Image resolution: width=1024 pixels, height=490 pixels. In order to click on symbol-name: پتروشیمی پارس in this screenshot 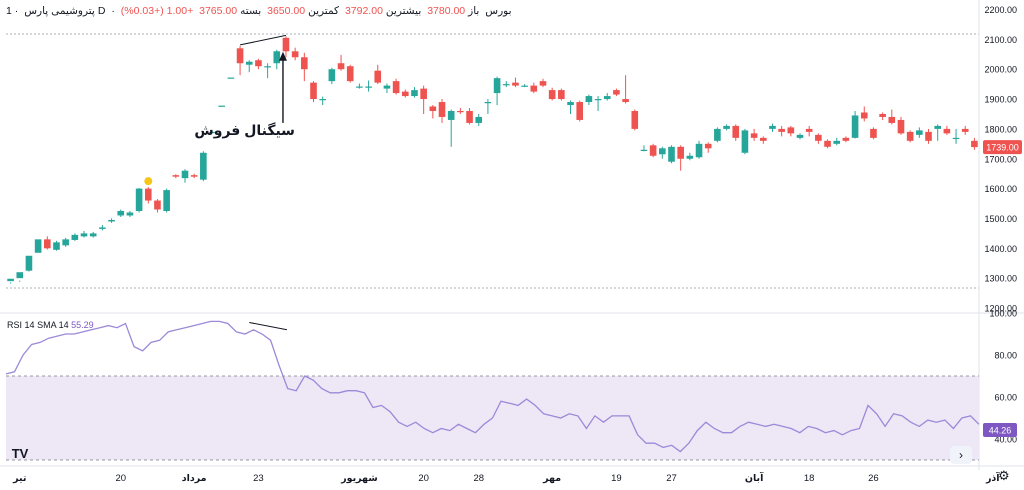, I will do `click(59, 11)`.